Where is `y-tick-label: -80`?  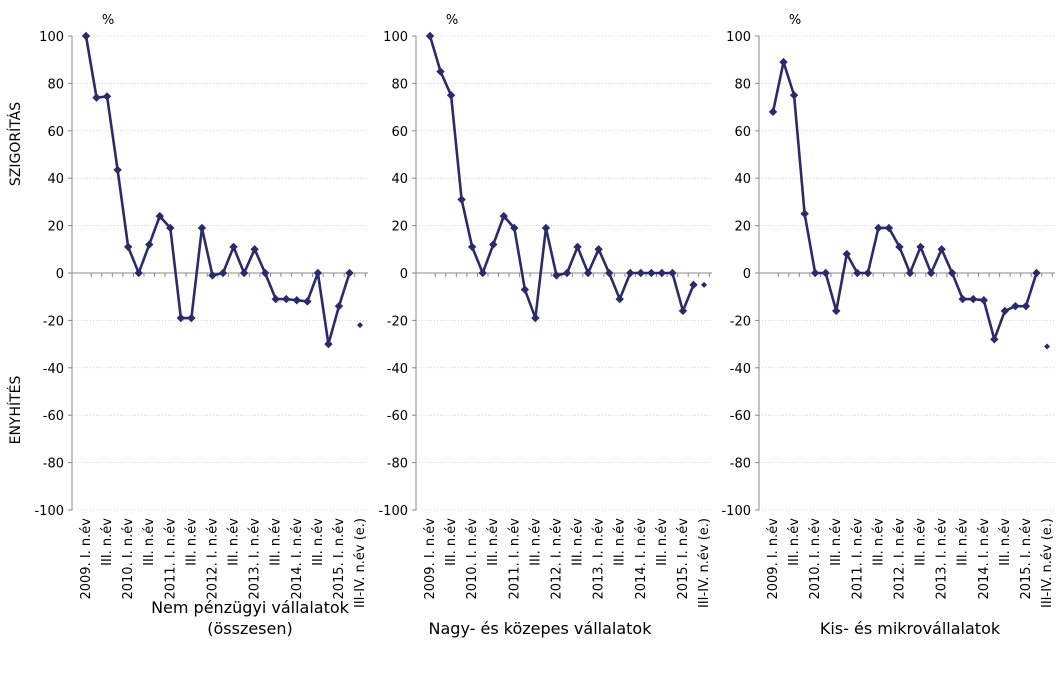
y-tick-label: -80 is located at coordinates (740, 464).